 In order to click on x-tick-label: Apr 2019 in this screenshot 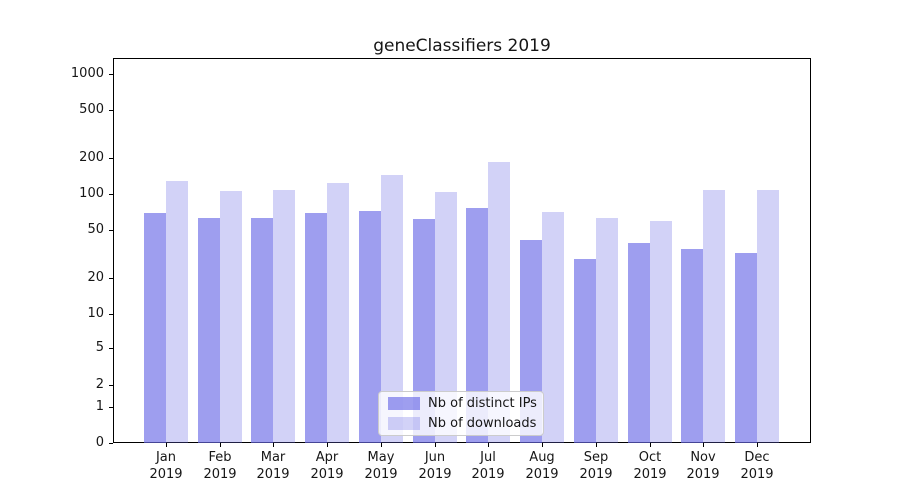, I will do `click(327, 466)`.